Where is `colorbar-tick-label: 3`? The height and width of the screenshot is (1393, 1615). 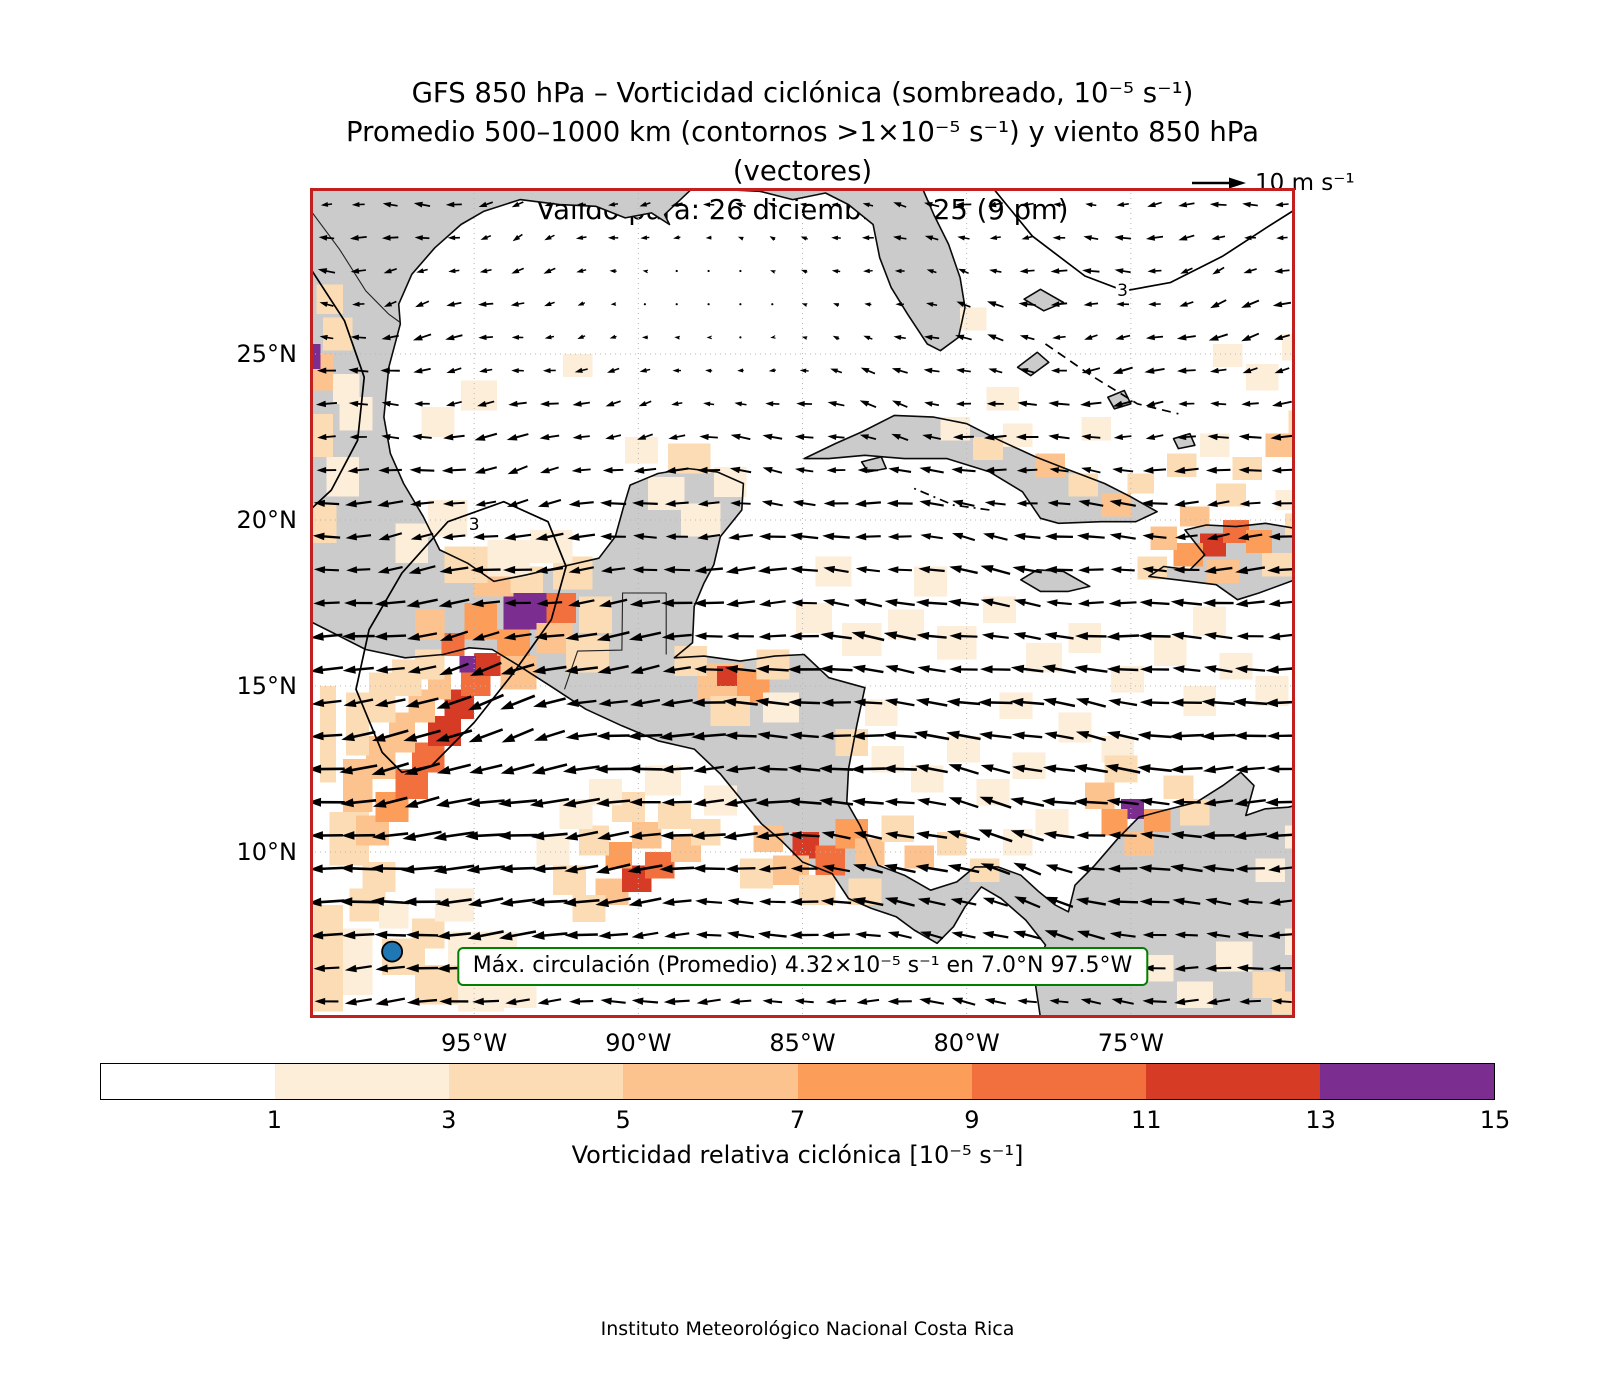
colorbar-tick-label: 3 is located at coordinates (449, 1120).